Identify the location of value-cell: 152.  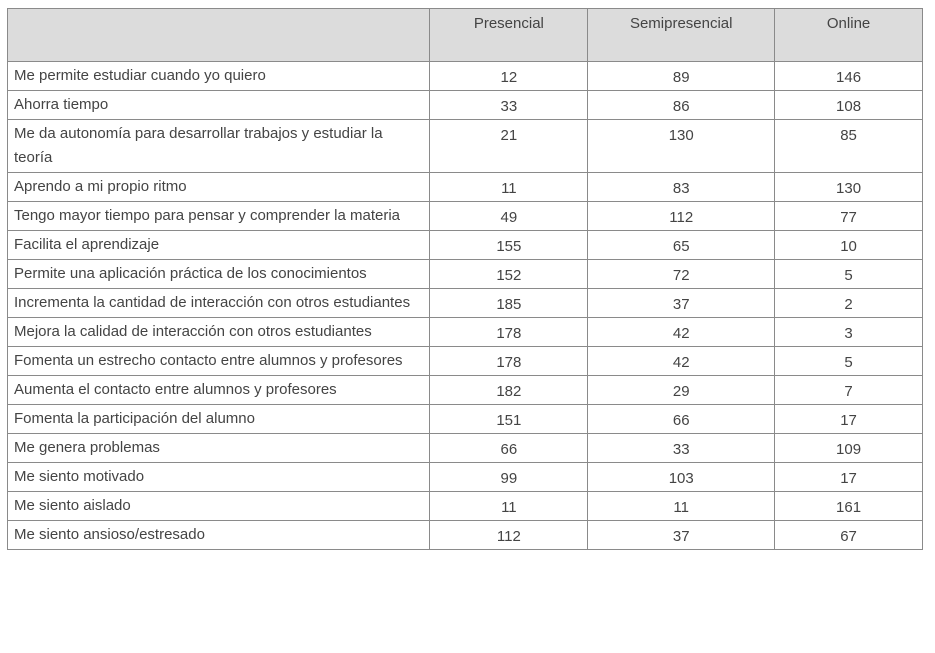
(509, 274).